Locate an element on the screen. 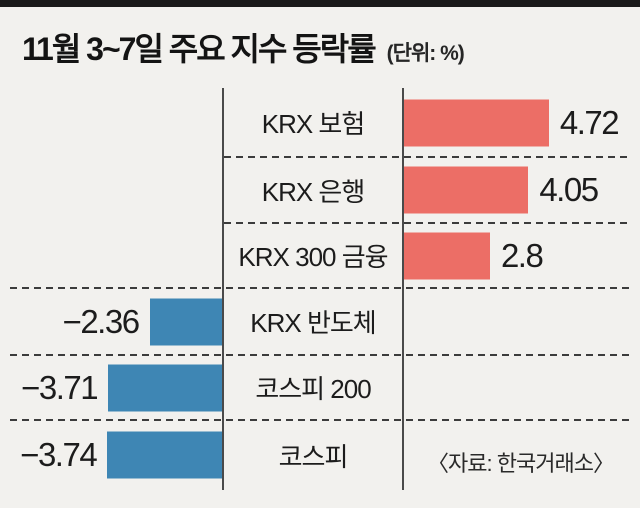 The width and height of the screenshot is (640, 508). chart-row: KRX 300 금융 2.8 is located at coordinates (320, 255).